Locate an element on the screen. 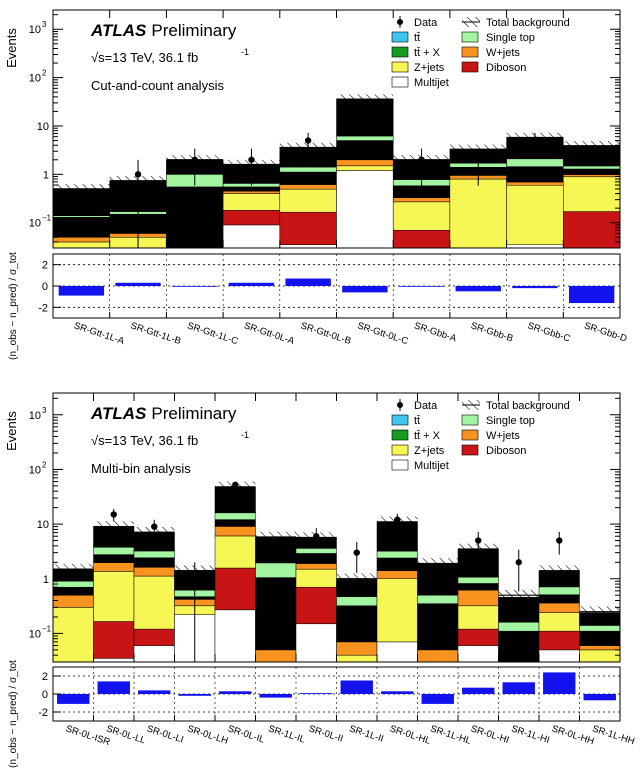  data-point-sr-1l-ii is located at coordinates (356, 552).